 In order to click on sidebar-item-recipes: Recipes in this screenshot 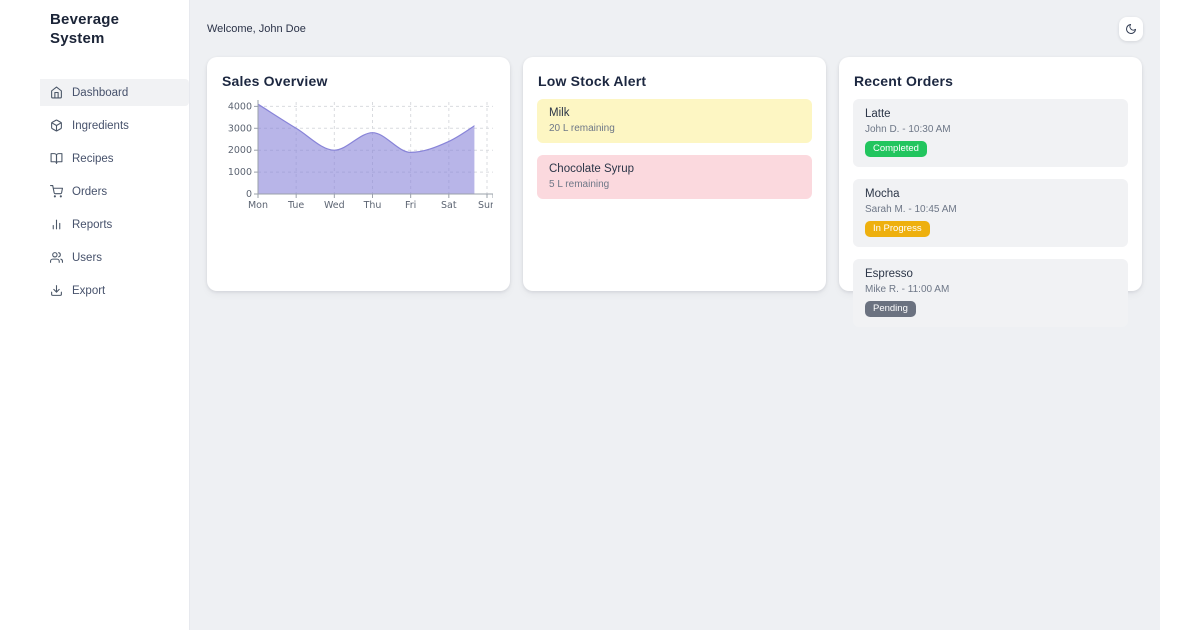, I will do `click(114, 158)`.